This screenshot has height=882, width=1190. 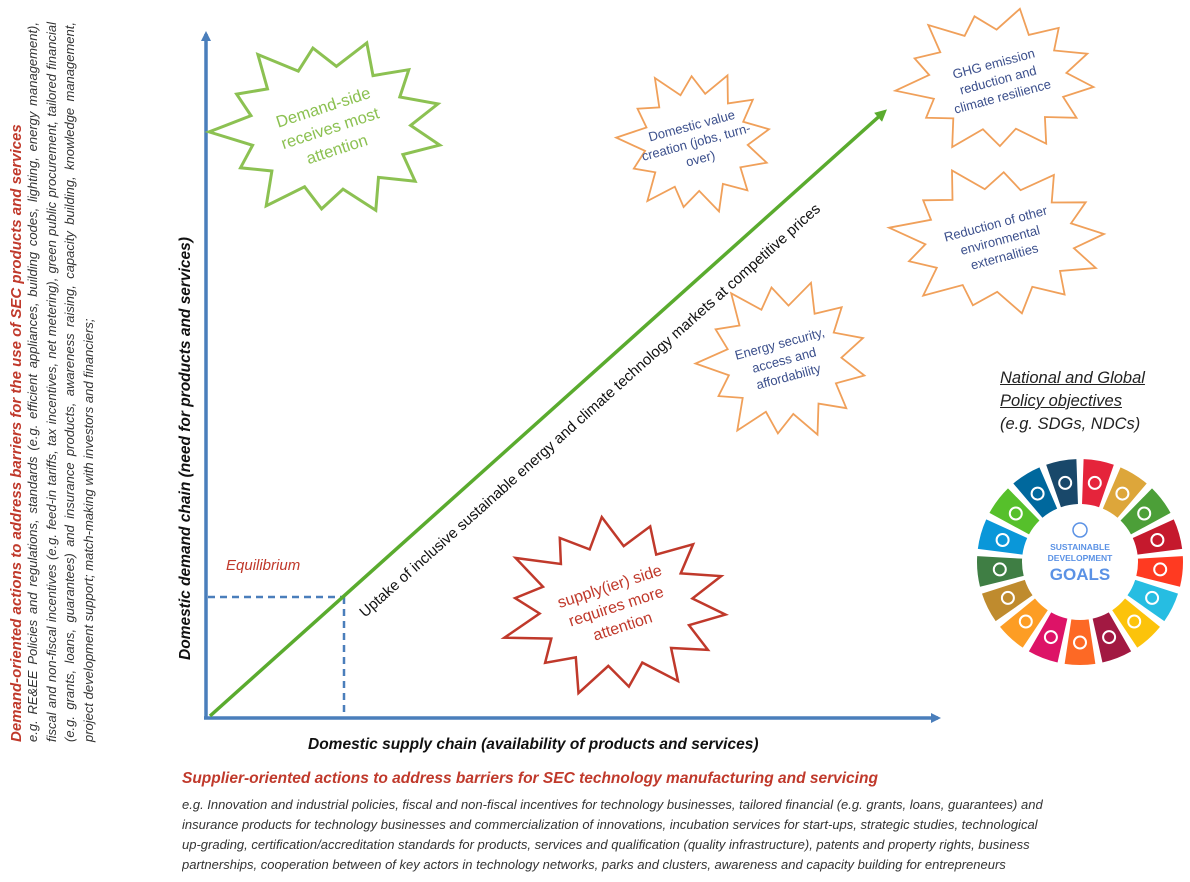 I want to click on policy-line-1: National and Global, so click(x=1072, y=378).